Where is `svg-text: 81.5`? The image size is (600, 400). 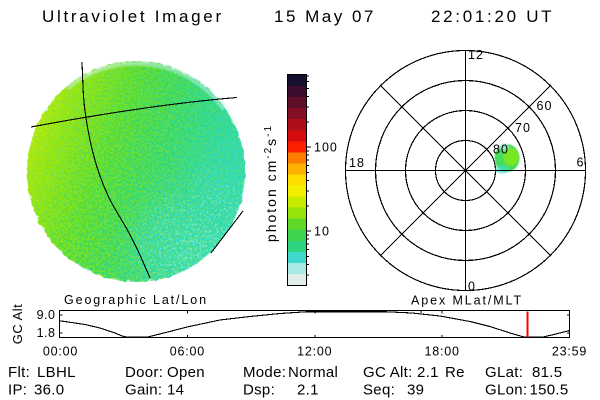 svg-text: 81.5 is located at coordinates (547, 372).